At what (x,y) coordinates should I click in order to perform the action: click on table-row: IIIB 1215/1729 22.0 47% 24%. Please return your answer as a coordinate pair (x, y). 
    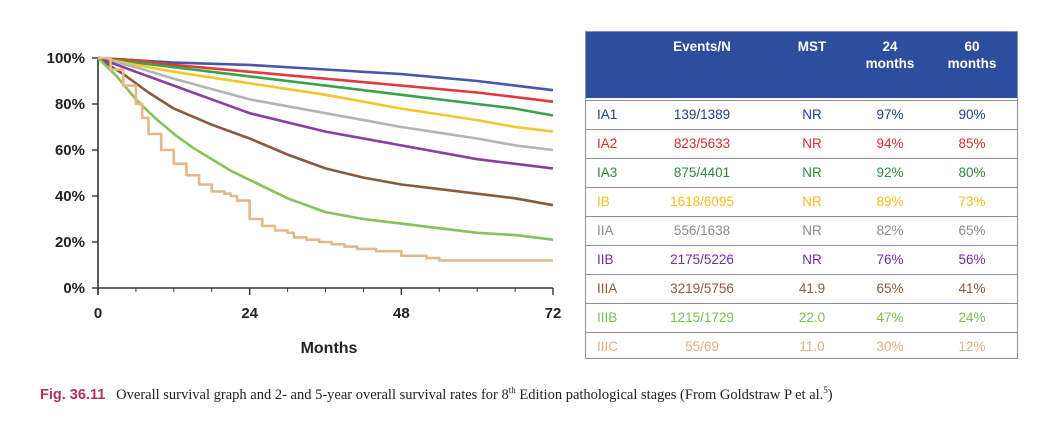
    Looking at the image, I should click on (801, 317).